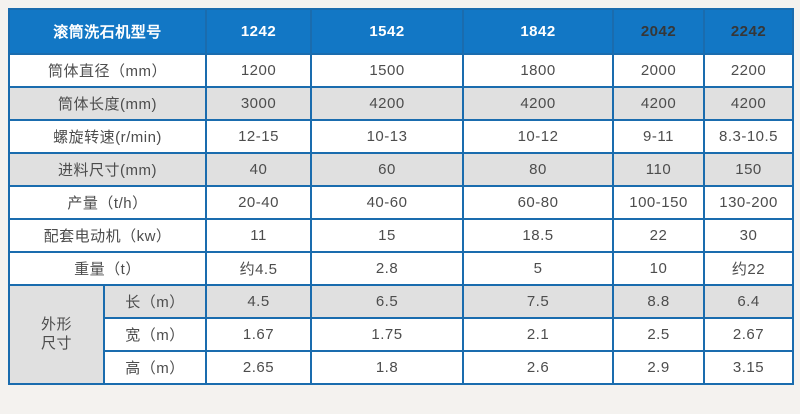 This screenshot has width=800, height=414. What do you see at coordinates (387, 334) in the screenshot?
I see `value-cell: 1.75` at bounding box center [387, 334].